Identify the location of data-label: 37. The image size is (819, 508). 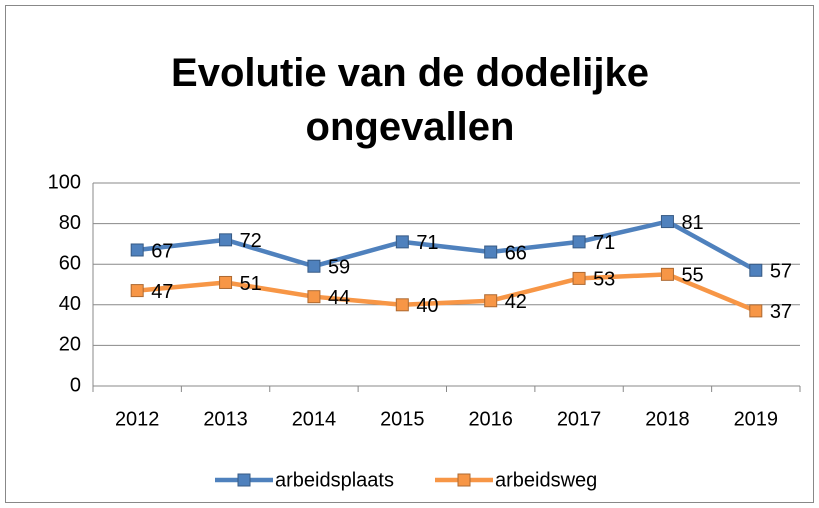
(781, 312).